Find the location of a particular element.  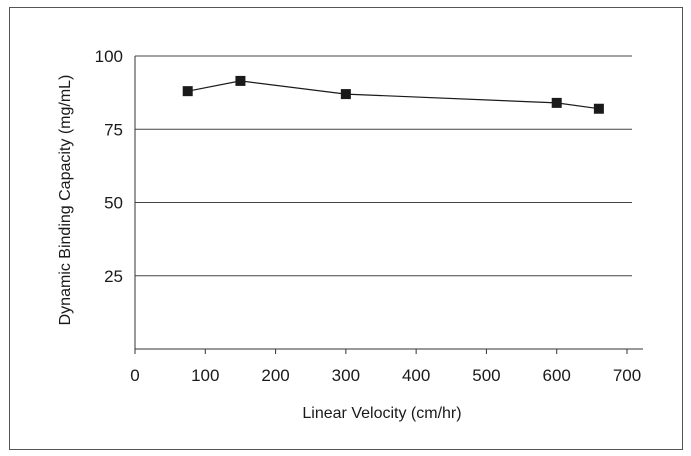

x-tick-label-6: 600 is located at coordinates (557, 375).